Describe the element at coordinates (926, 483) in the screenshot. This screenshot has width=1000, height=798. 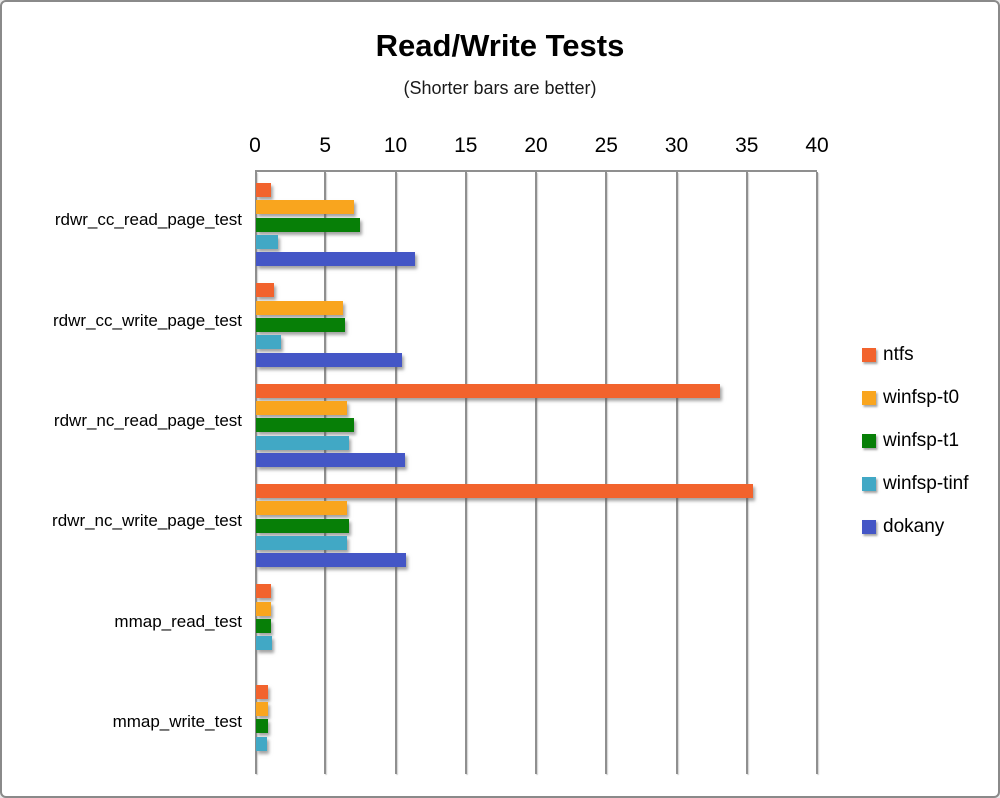
I see `legend-label-winfsp-tinf: winfsp-tinf` at that location.